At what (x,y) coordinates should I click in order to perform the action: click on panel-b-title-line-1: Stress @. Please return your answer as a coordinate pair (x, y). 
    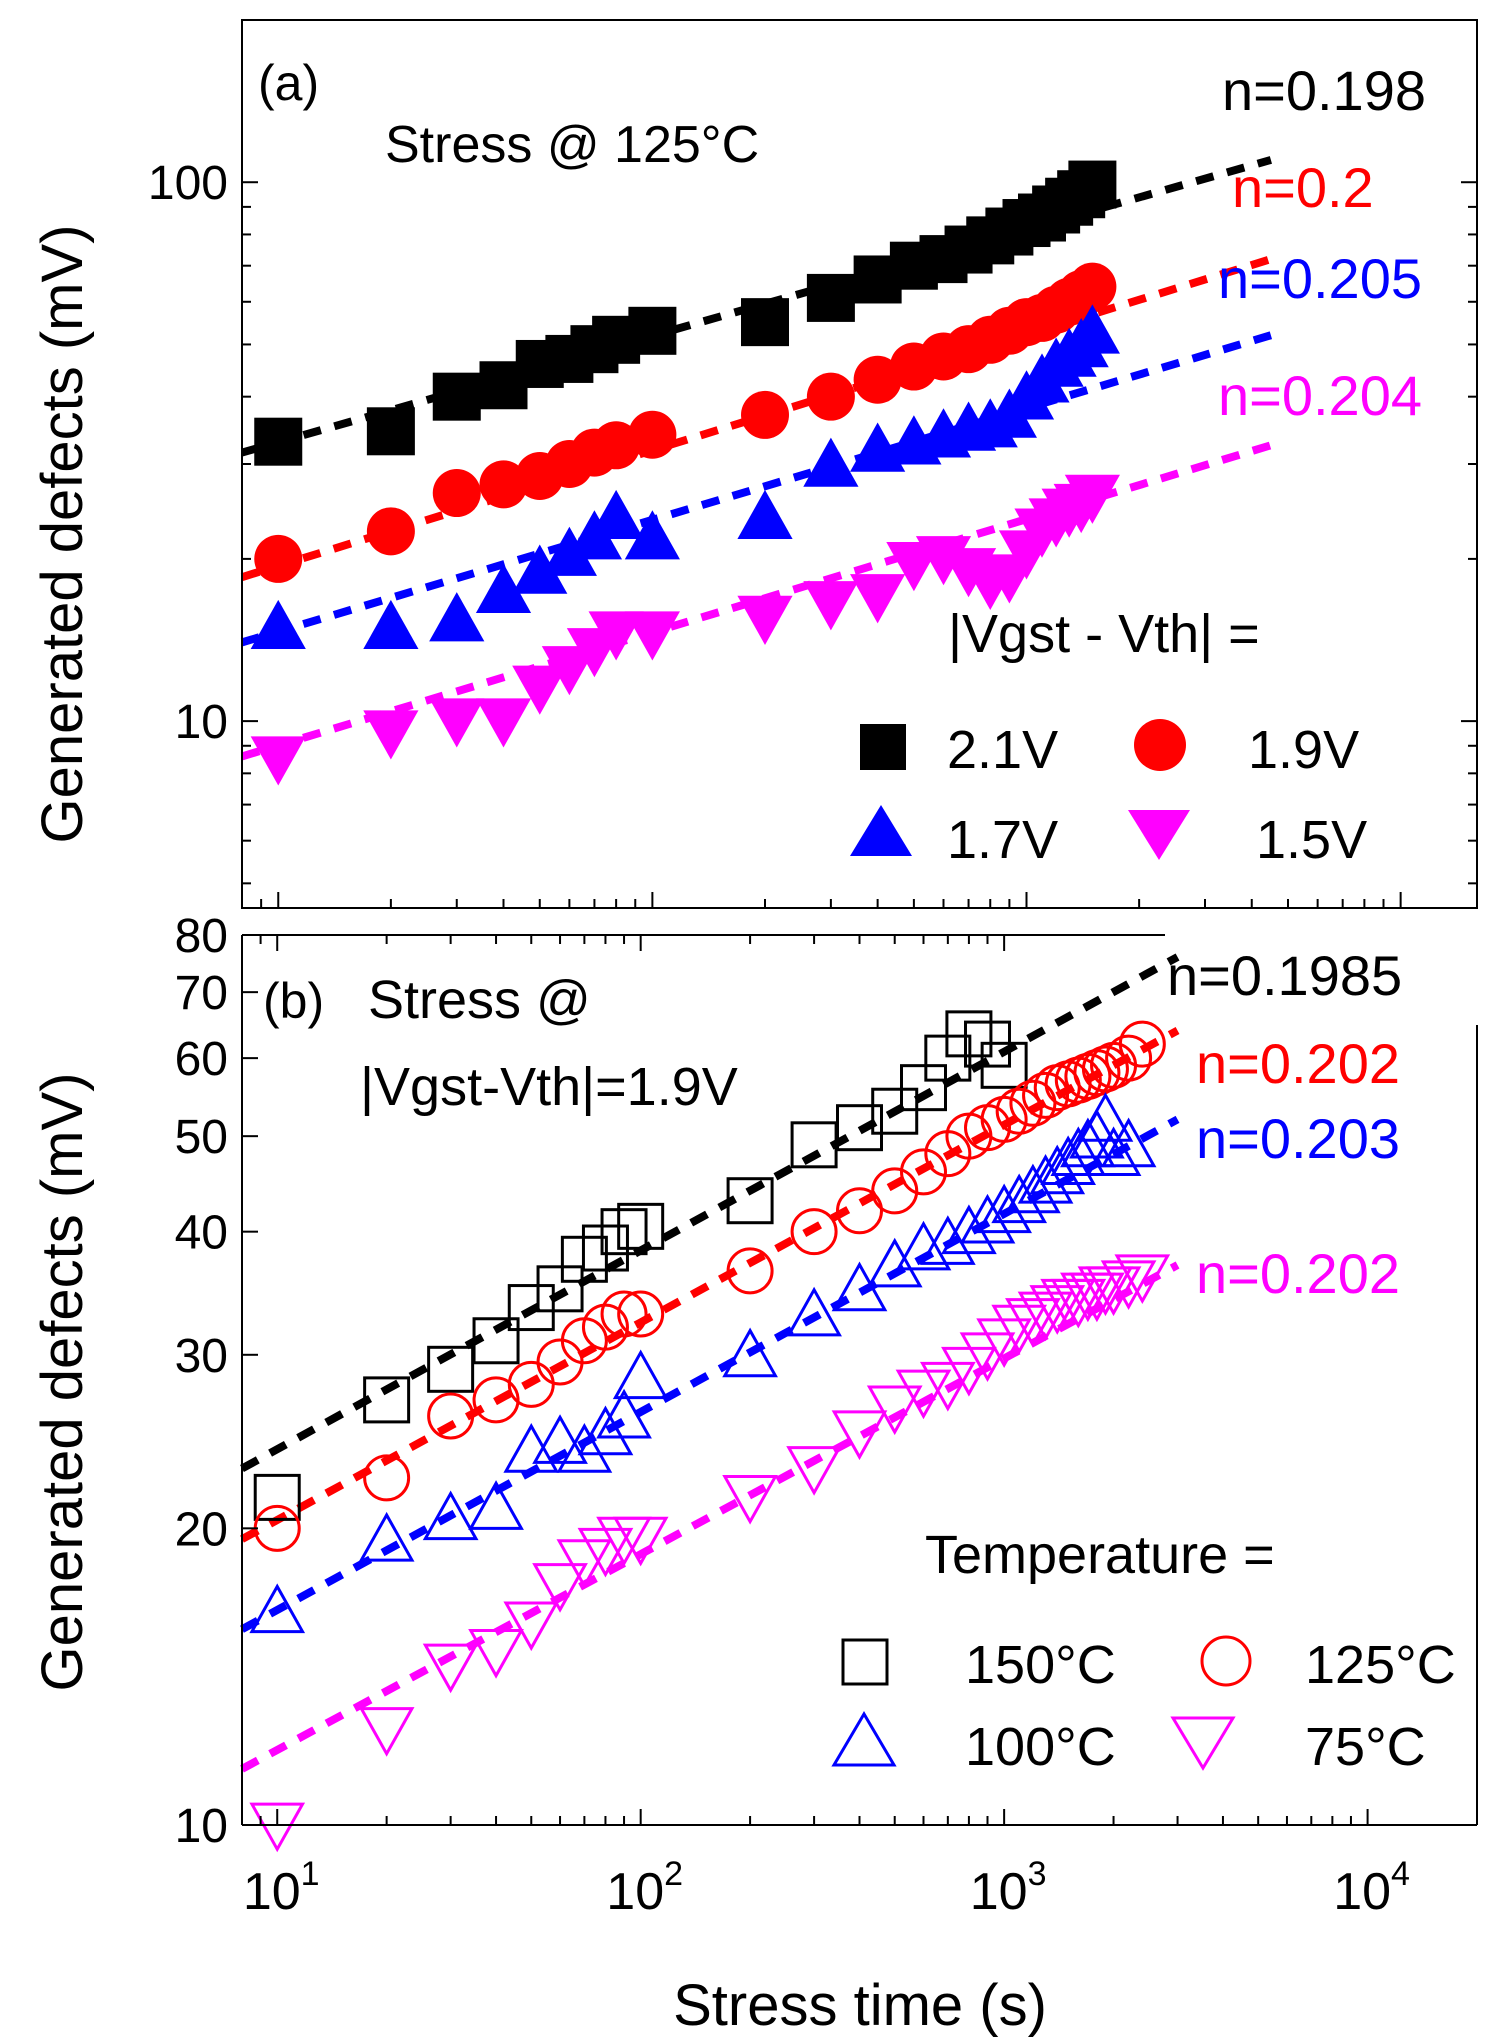
    Looking at the image, I should click on (479, 1000).